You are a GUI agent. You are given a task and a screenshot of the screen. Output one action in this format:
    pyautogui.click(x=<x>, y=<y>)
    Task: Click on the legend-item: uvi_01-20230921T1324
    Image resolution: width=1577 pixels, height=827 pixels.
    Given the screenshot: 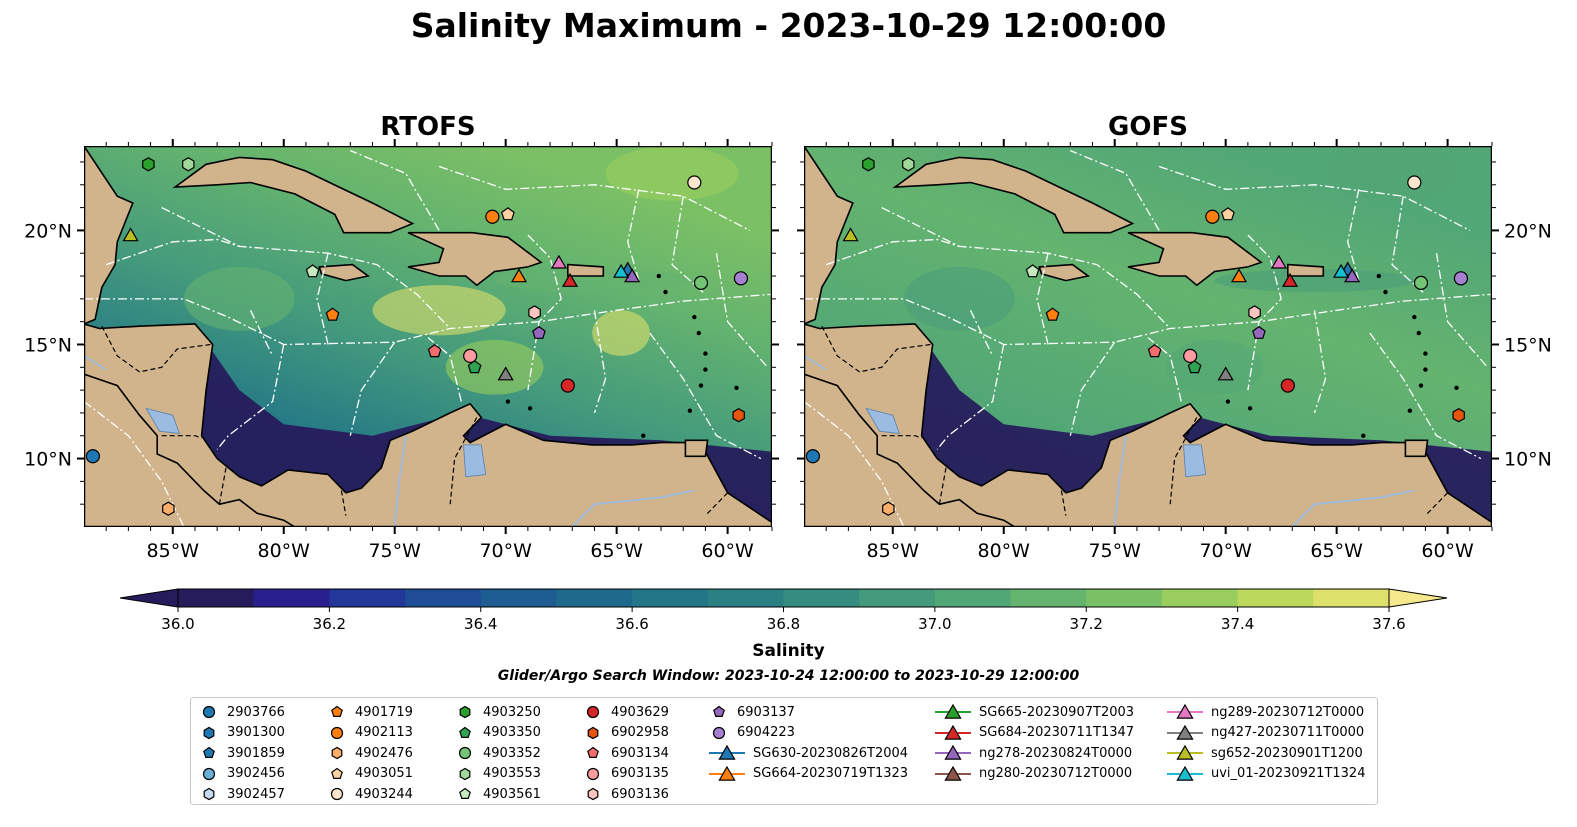 What is the action you would take?
    pyautogui.click(x=1266, y=774)
    